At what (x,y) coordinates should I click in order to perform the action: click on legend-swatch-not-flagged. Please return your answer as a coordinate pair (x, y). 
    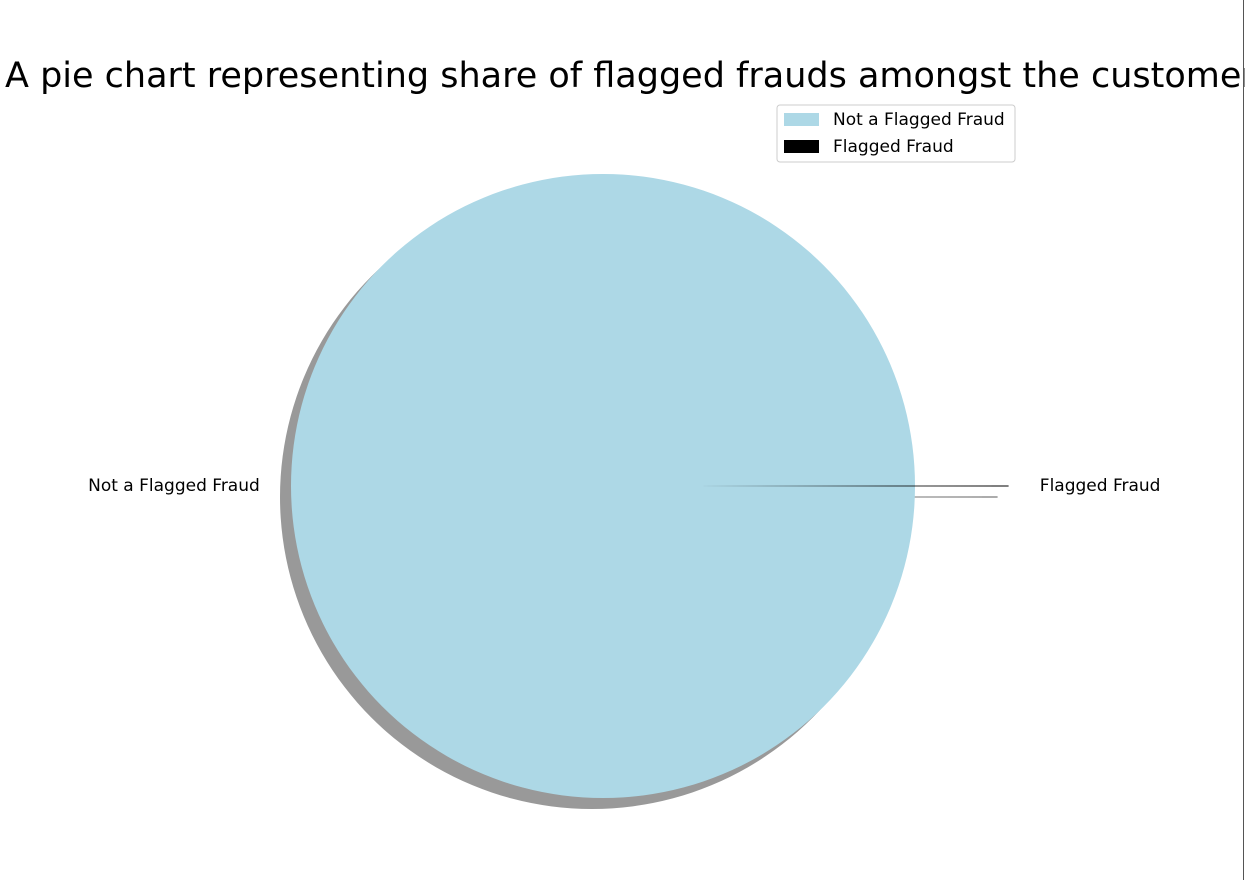
    Looking at the image, I should click on (801, 119).